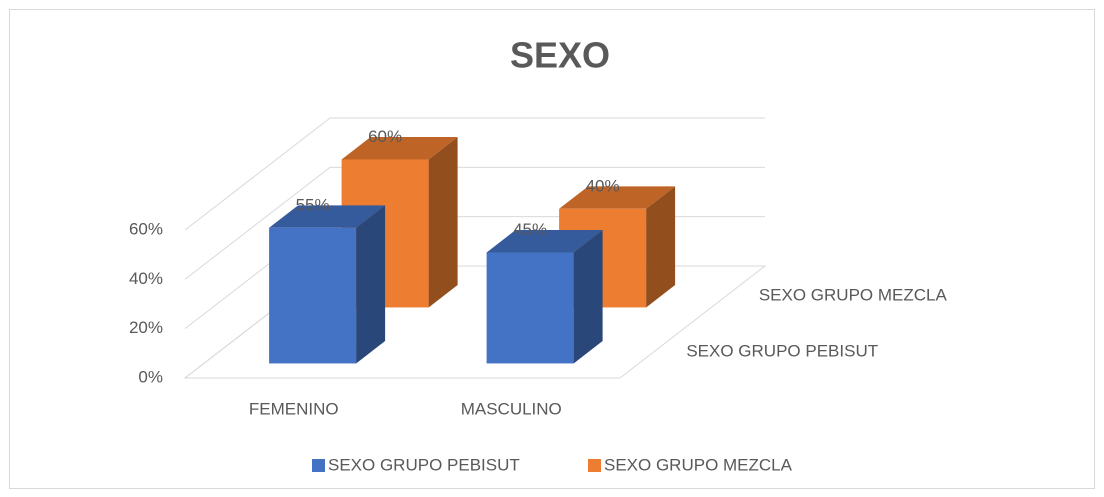  Describe the element at coordinates (146, 278) in the screenshot. I see `y-tick-label: 40%` at that location.